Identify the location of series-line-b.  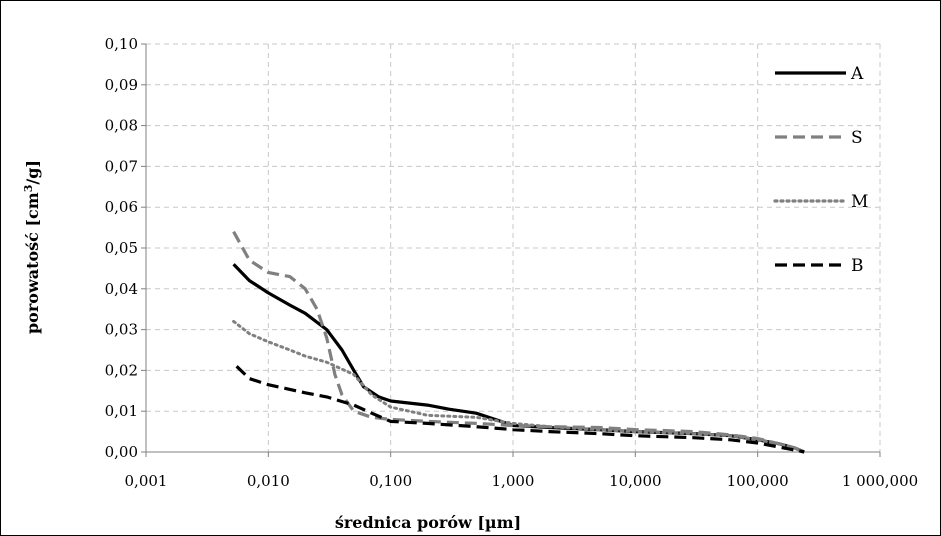
(520, 409).